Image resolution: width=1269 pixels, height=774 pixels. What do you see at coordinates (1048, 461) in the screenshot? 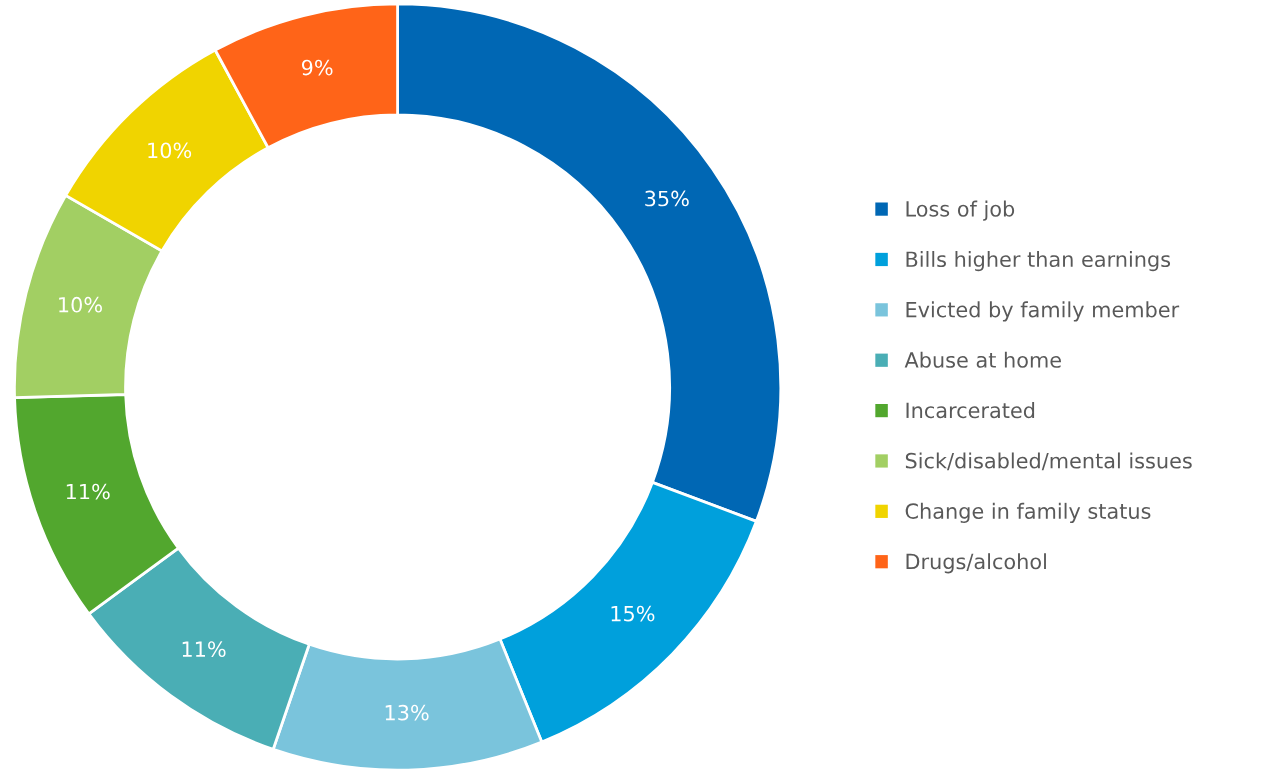
I see `legend-label: Sick/disabled/mental issues` at bounding box center [1048, 461].